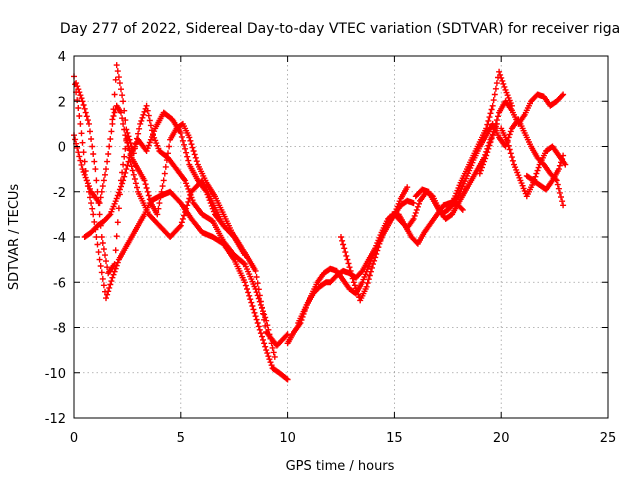 This screenshot has width=640, height=480. Describe the element at coordinates (343, 438) in the screenshot. I see `x-axis-tick-labels: 0 5 10 15 20 25` at that location.